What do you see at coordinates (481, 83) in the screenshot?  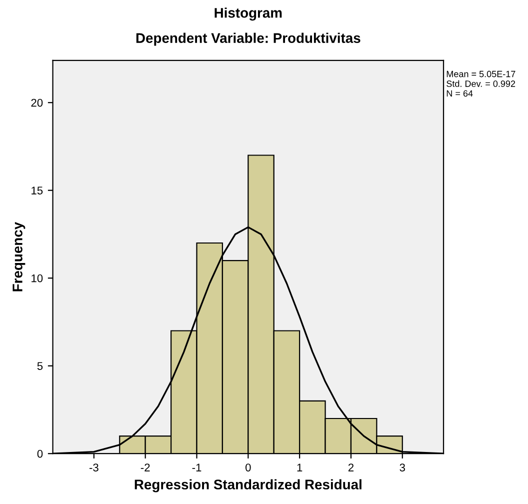 I see `text: Mean = 5.05E-17 Std. Dev. = 0.992 N = 64` at bounding box center [481, 83].